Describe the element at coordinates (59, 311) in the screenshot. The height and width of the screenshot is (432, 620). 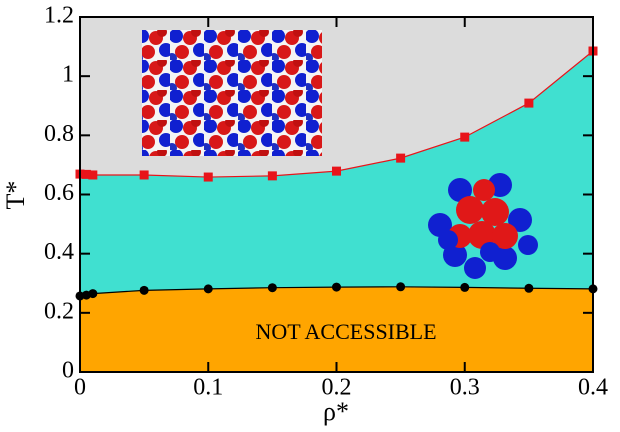
I see `y-tick-label: 0.2` at that location.